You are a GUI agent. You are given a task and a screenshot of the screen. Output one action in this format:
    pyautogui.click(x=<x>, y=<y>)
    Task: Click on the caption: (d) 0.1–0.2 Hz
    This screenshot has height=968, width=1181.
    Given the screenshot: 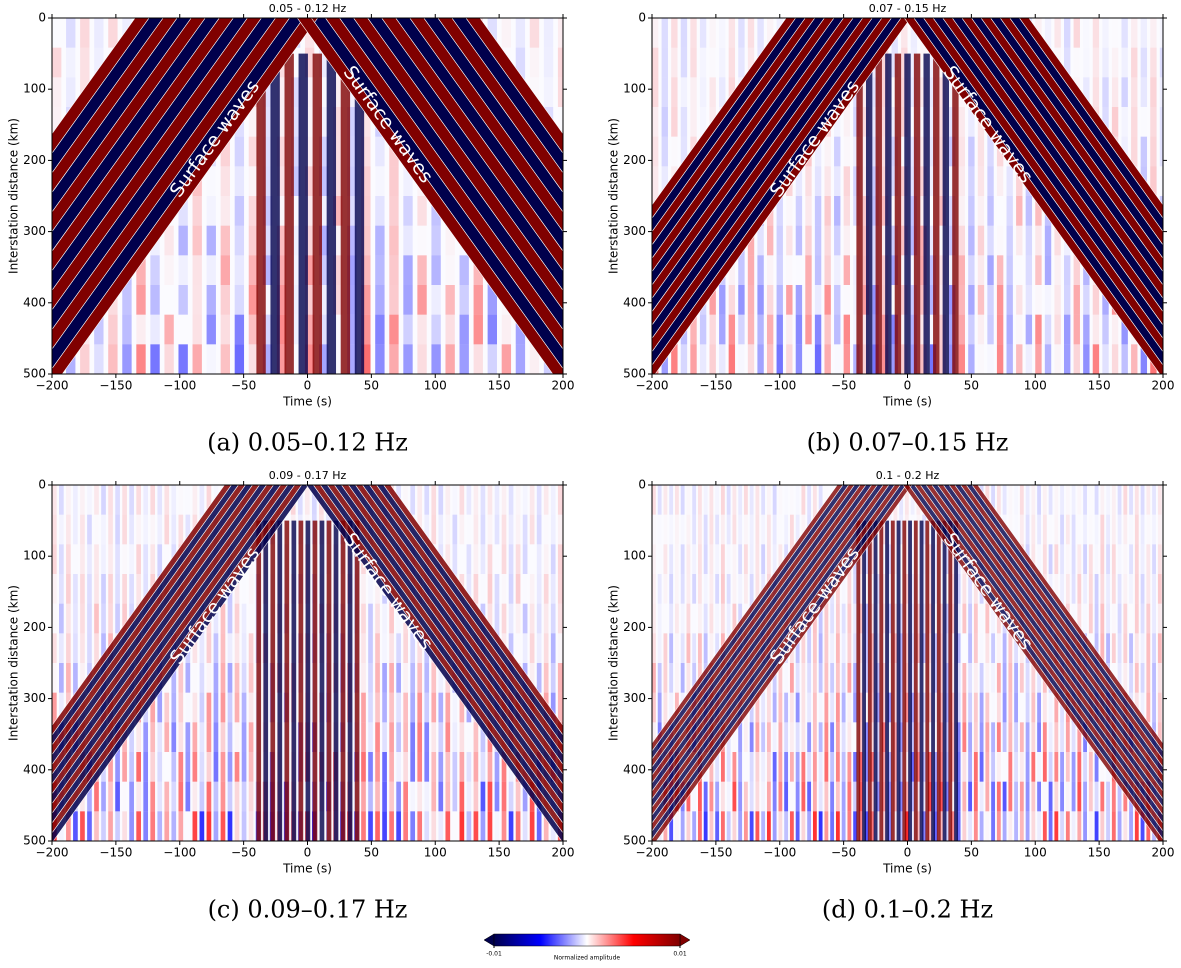 What is the action you would take?
    pyautogui.click(x=907, y=910)
    